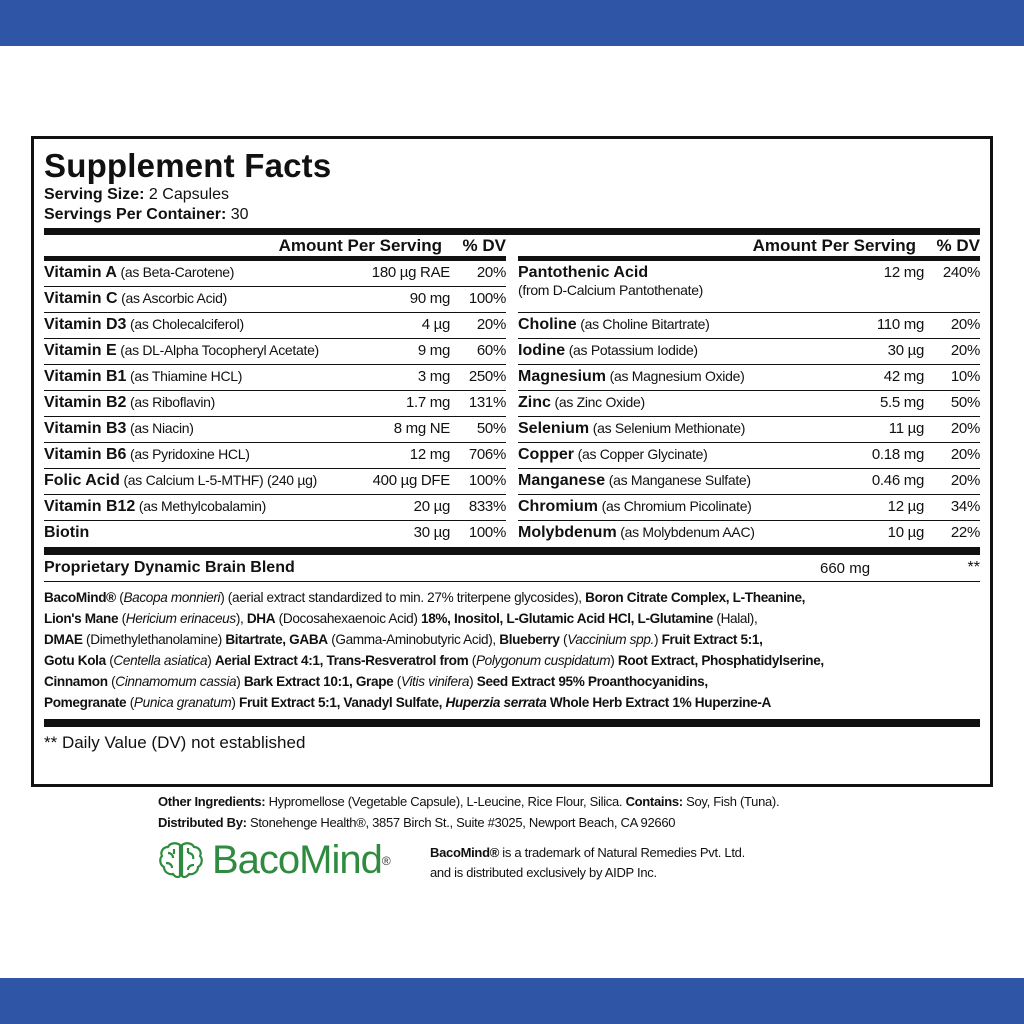 This screenshot has height=1024, width=1024. Describe the element at coordinates (202, 533) in the screenshot. I see `nutrient-name-cell: Biotin` at that location.